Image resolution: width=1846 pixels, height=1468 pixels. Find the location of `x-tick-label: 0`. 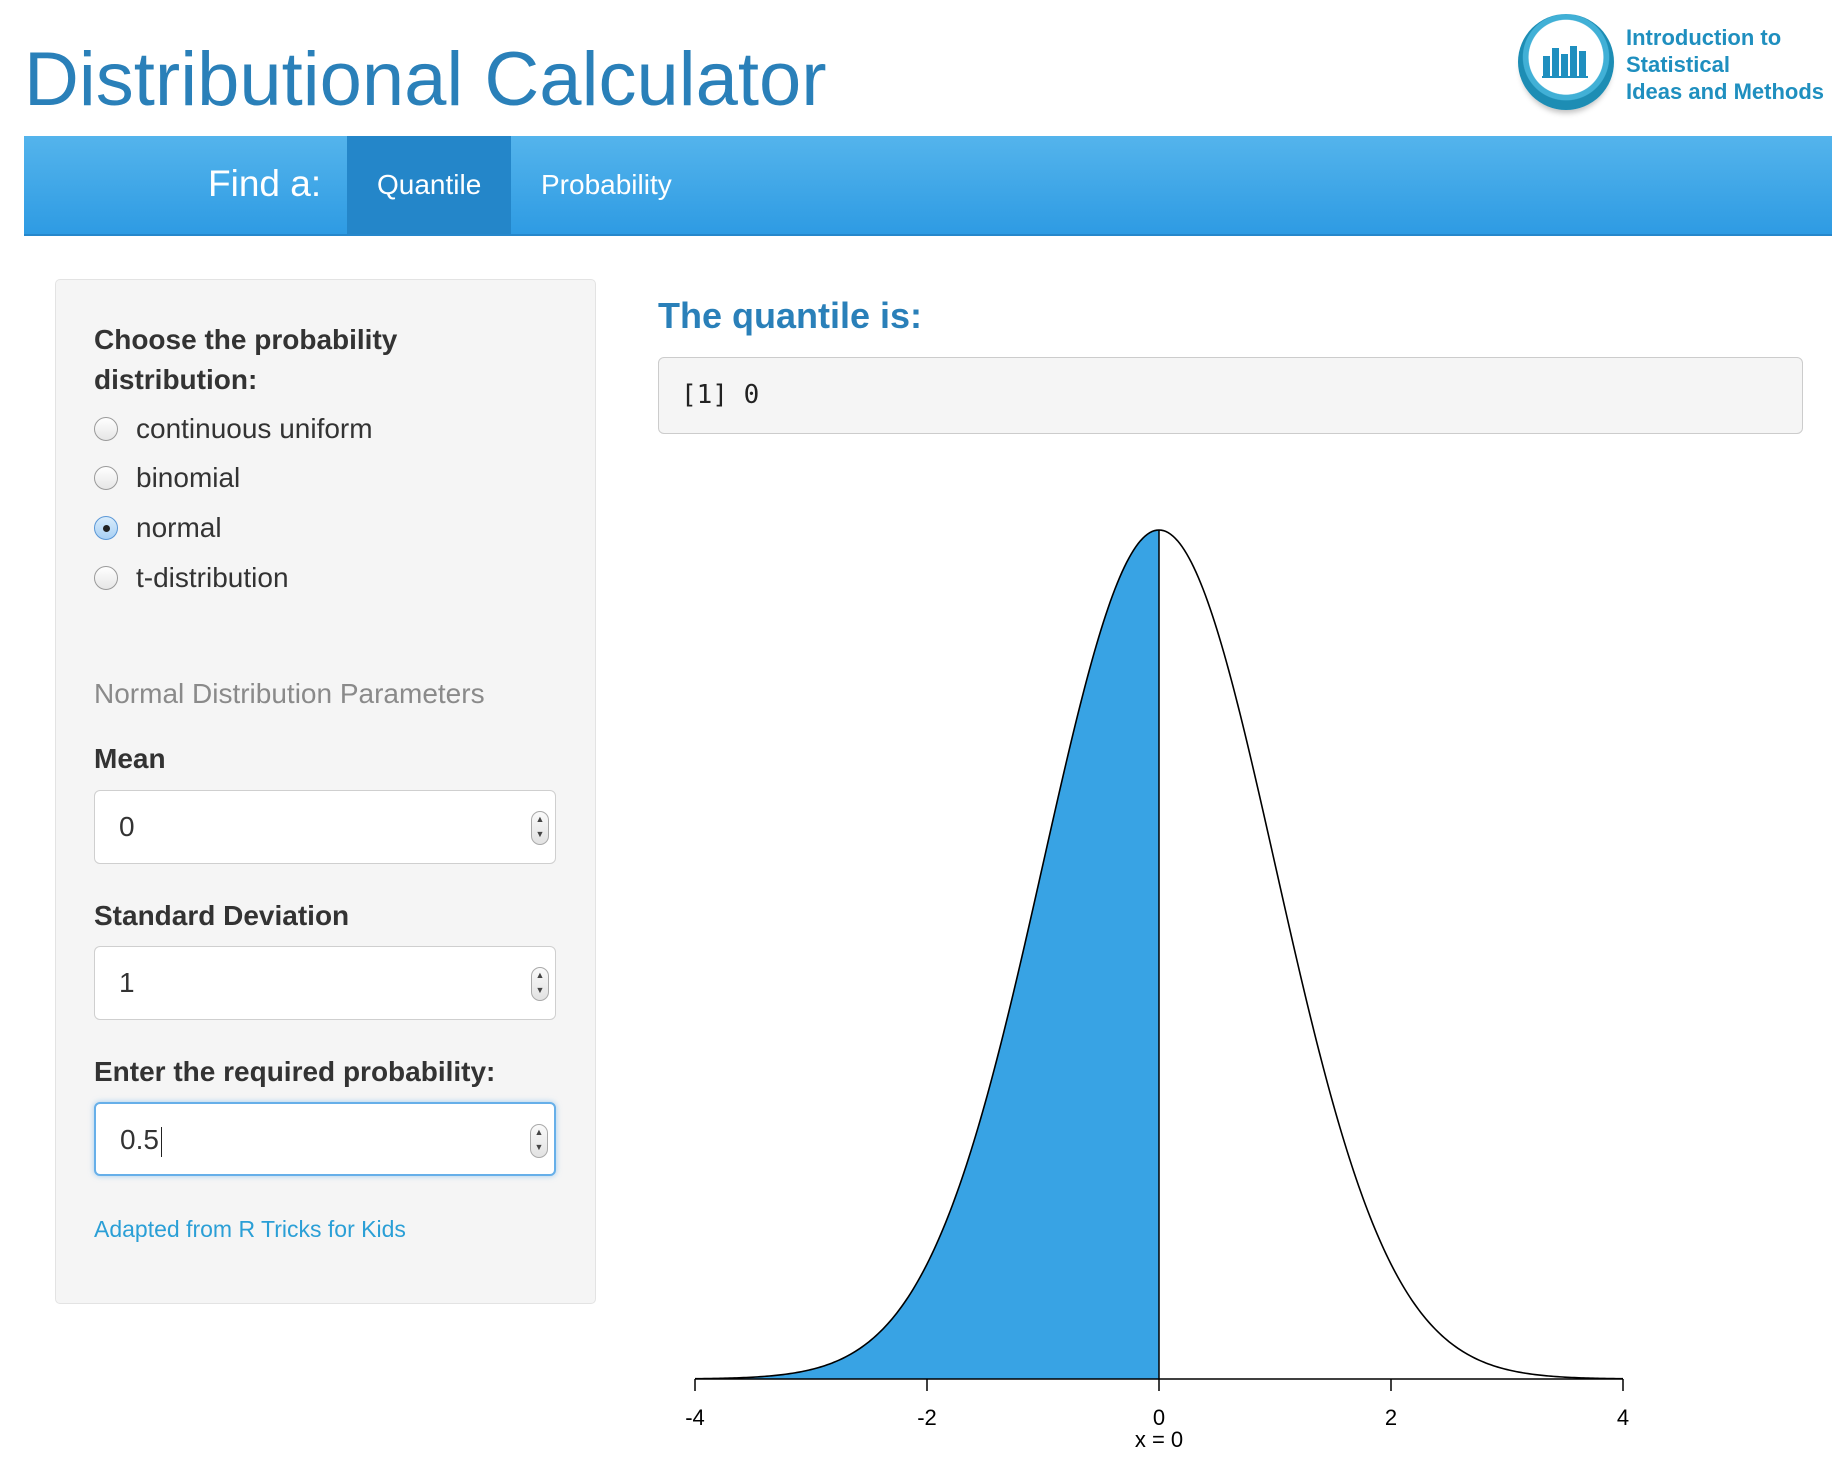

x-tick-label: 0 is located at coordinates (1159, 1417).